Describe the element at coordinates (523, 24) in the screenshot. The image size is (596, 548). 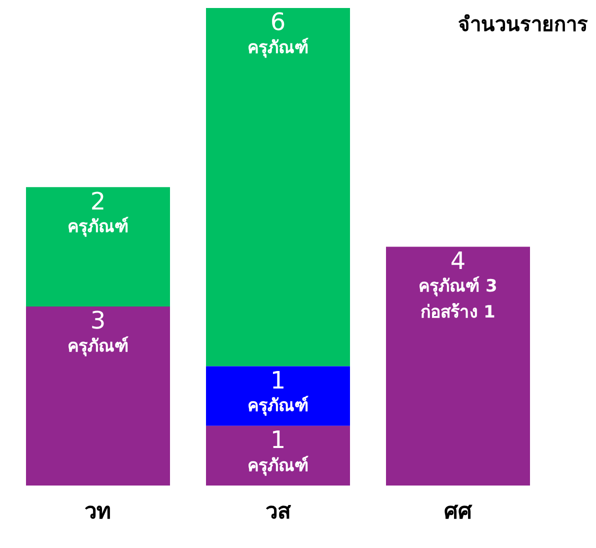
I see `chart-title: จำนวนรายการ` at that location.